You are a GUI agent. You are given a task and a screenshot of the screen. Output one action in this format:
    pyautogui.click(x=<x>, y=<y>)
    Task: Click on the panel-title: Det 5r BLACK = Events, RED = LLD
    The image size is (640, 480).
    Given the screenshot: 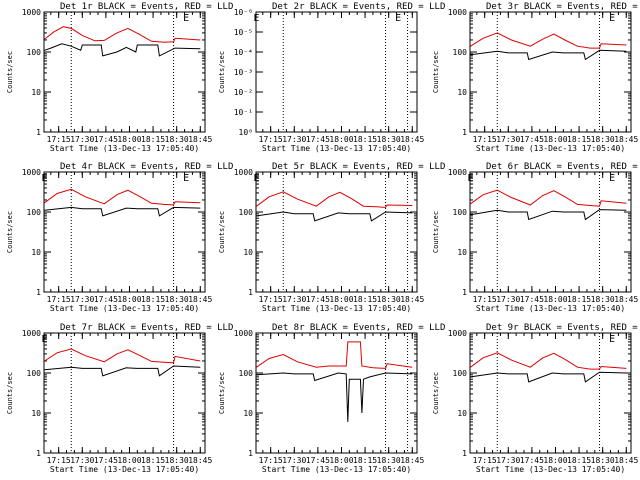 What is the action you would take?
    pyautogui.click(x=358, y=167)
    